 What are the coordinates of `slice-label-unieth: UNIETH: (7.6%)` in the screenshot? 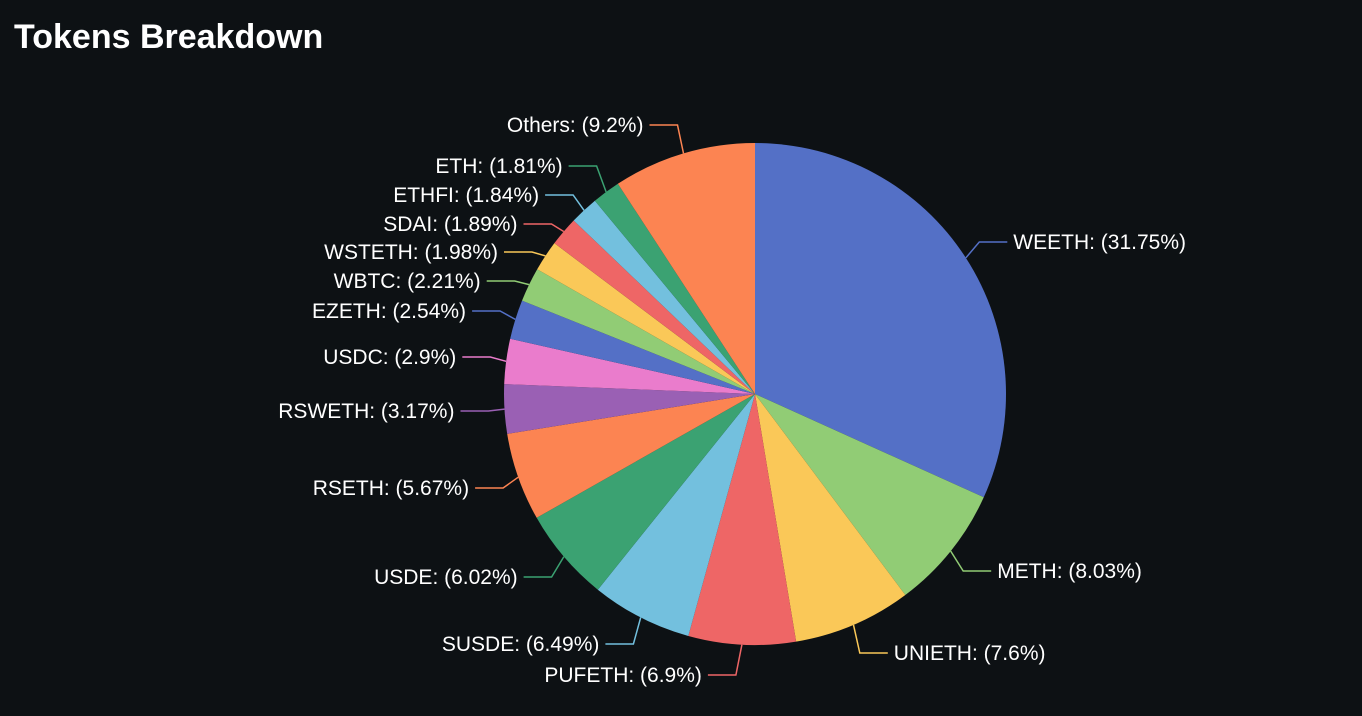 It's located at (970, 653).